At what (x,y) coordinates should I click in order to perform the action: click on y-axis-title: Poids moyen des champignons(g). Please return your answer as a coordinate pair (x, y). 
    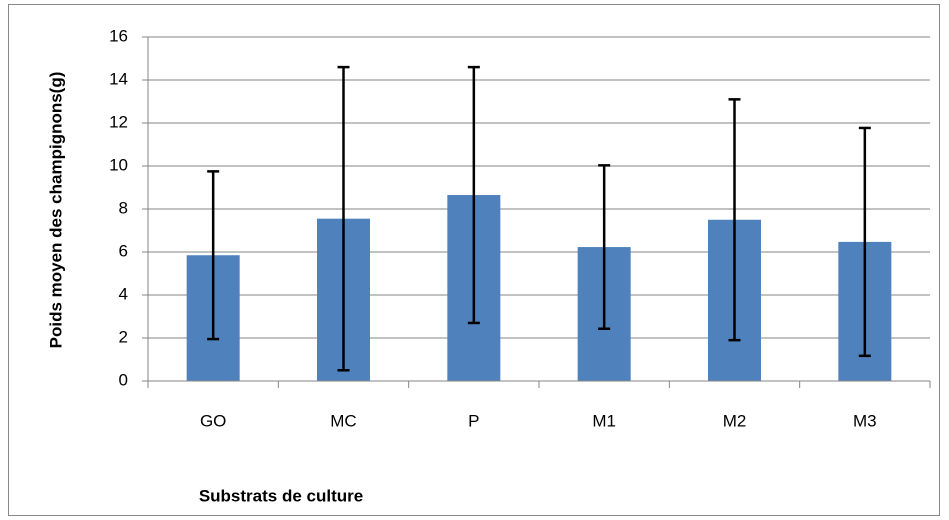
    Looking at the image, I should click on (55, 210).